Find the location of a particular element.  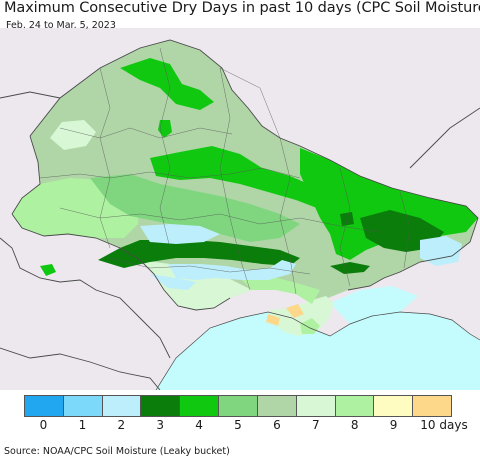

legend-tick-7: 7 is located at coordinates (315, 425).